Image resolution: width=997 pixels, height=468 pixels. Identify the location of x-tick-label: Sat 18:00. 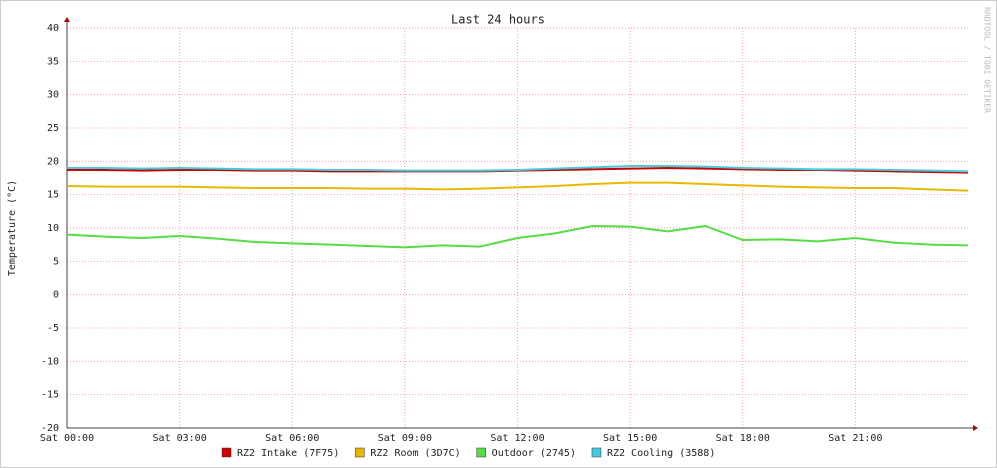
(743, 438).